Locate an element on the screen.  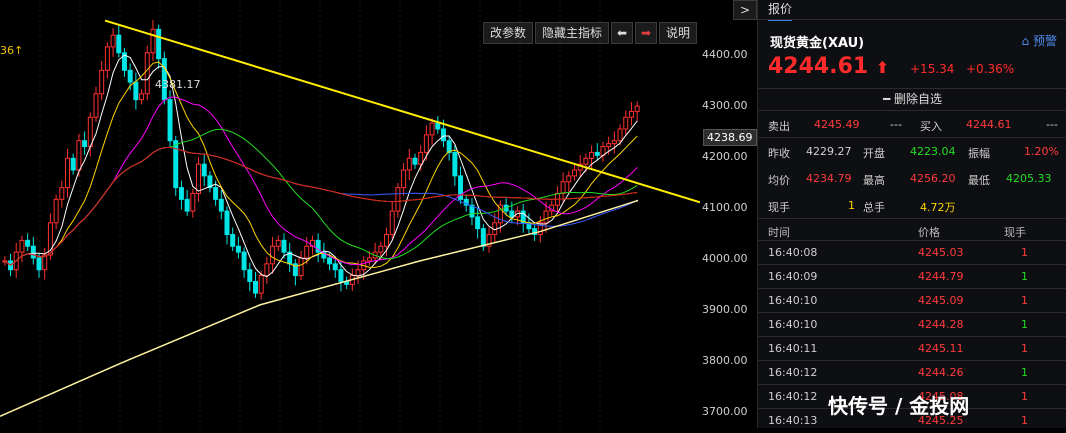
trade-price: 4245.09 is located at coordinates (941, 300).